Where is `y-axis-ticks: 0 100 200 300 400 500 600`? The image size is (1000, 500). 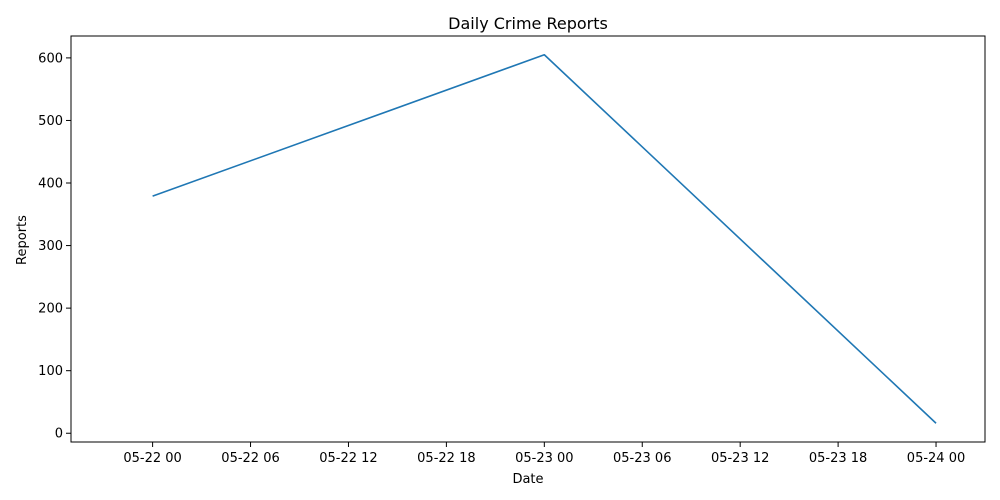
y-axis-ticks: 0 100 200 300 400 500 600 is located at coordinates (54, 246).